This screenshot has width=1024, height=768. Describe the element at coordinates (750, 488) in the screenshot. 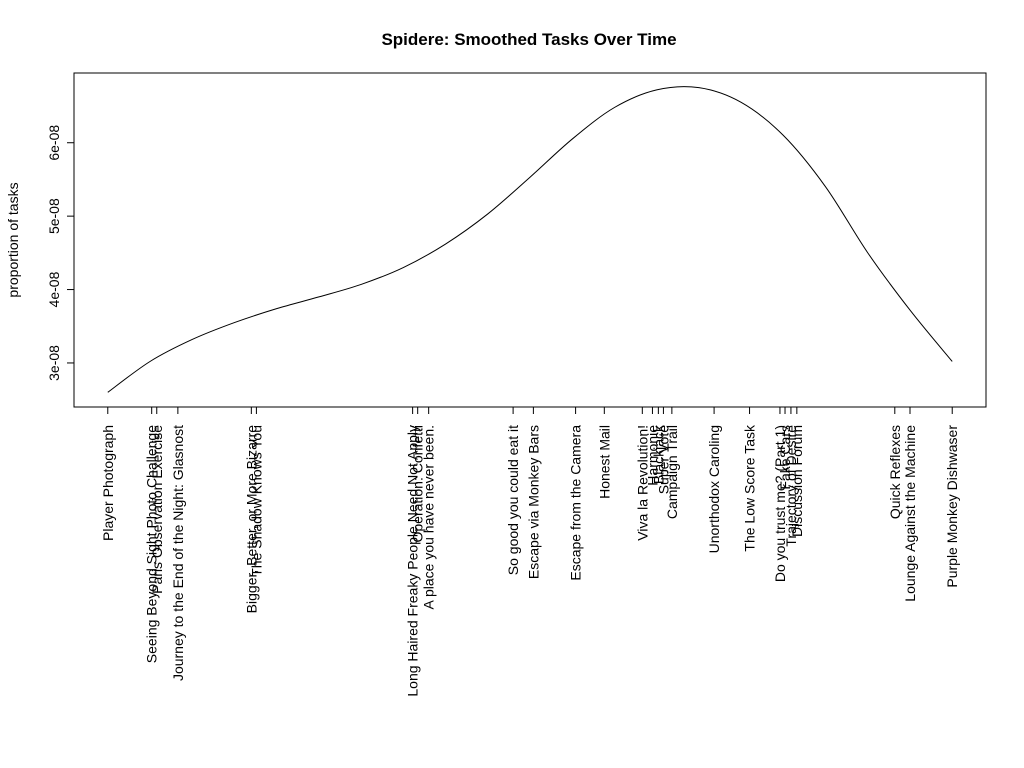

I see `task-label: The Low Score Task` at that location.